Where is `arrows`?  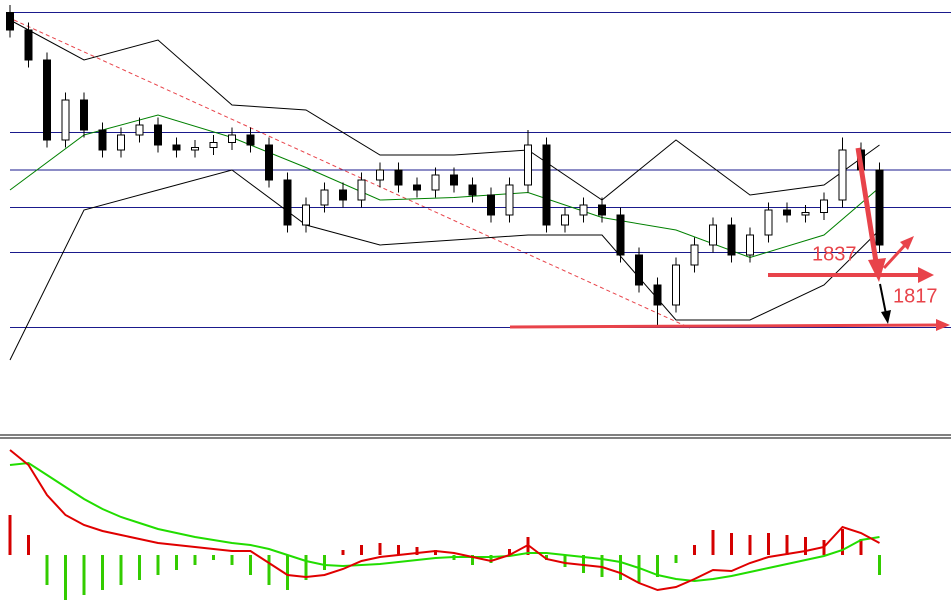 arrows is located at coordinates (729, 239).